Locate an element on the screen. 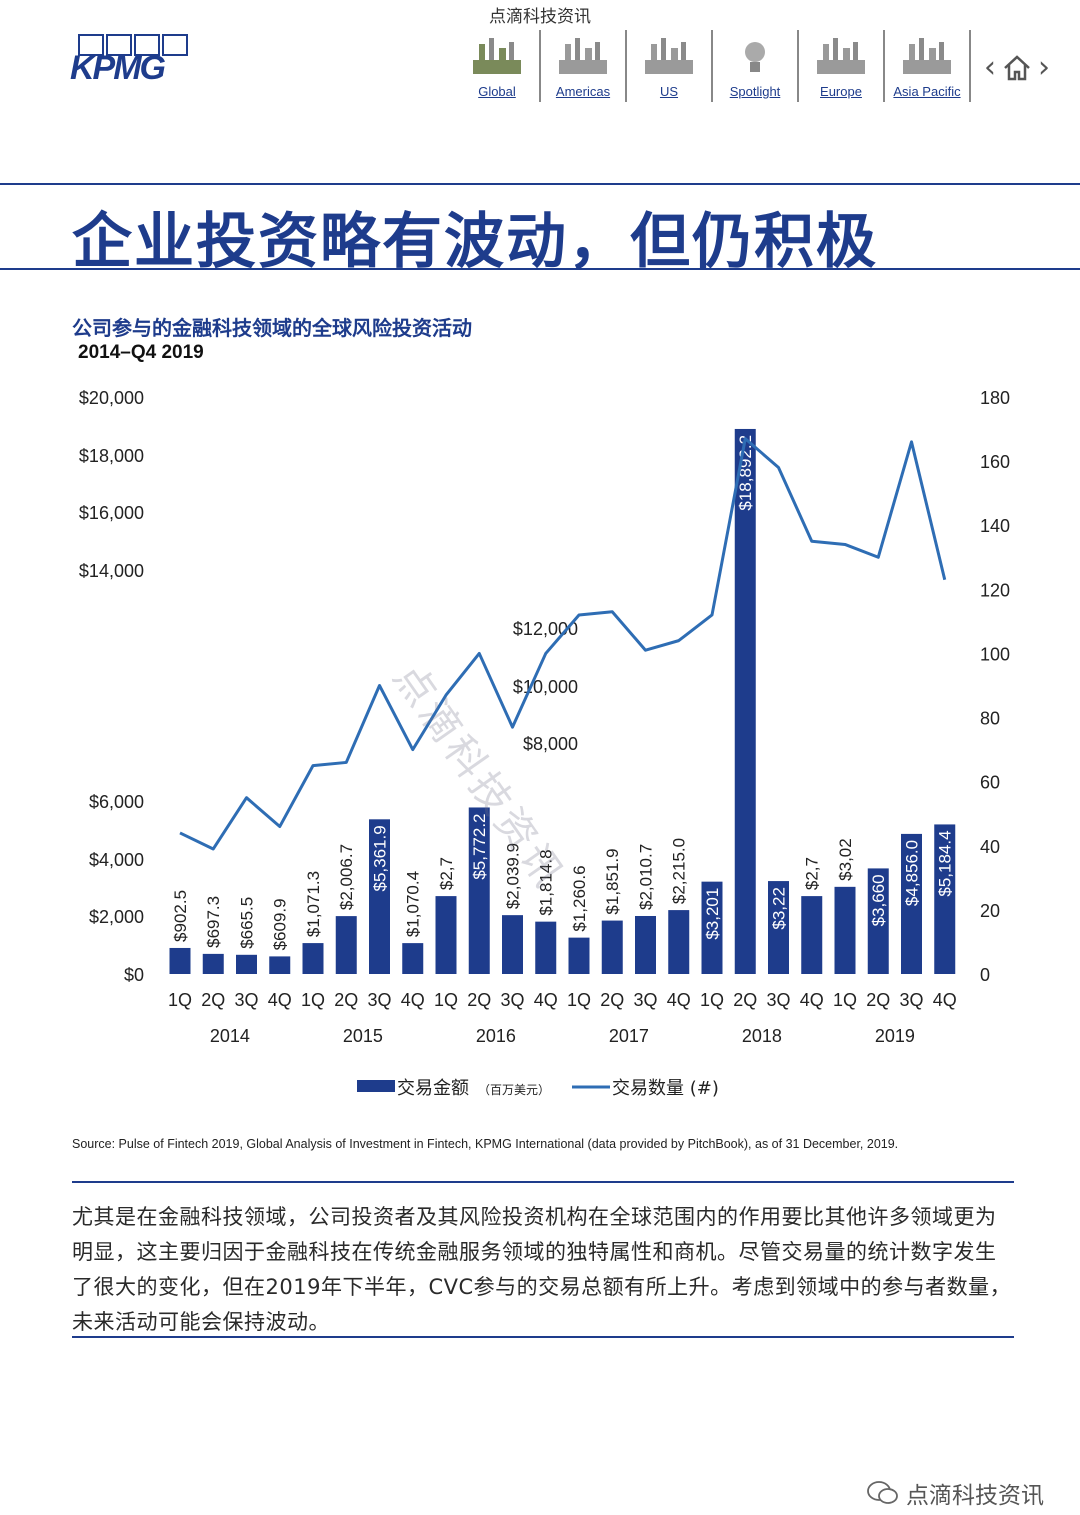 Image resolution: width=1080 pixels, height=1515 pixels. footer-watermark: 点滴科技资讯 is located at coordinates (955, 1493).